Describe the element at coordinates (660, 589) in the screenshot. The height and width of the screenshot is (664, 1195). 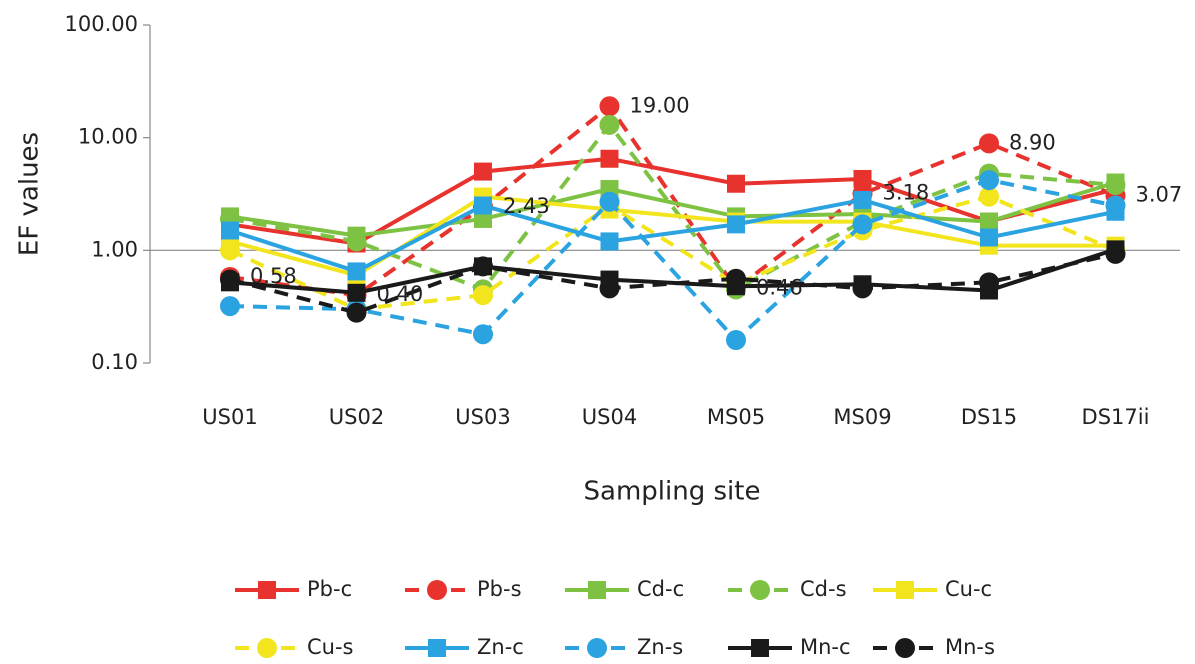
I see `legend-label: Cd-c` at that location.